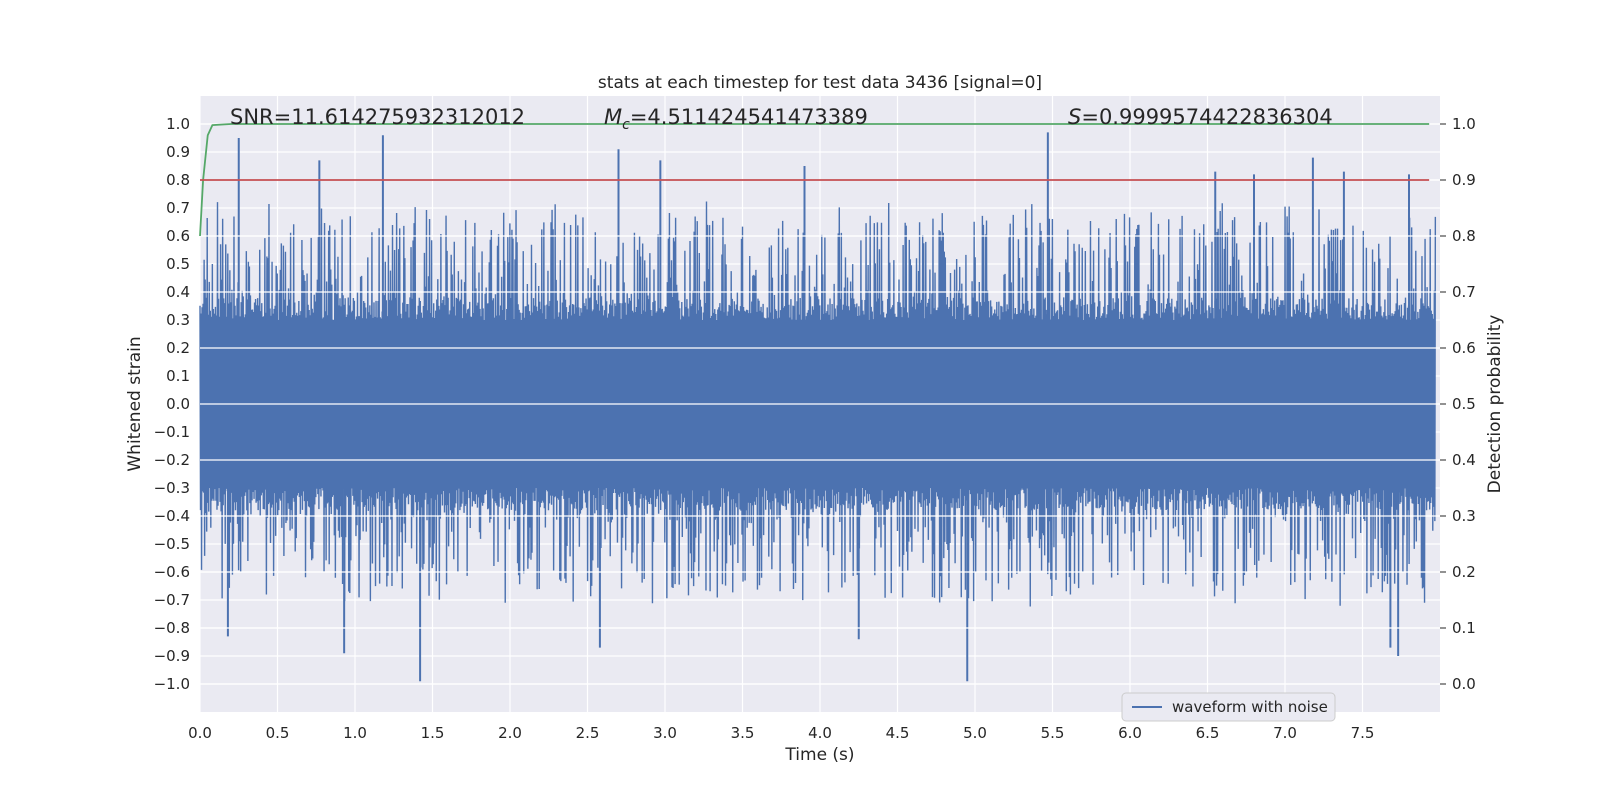  Describe the element at coordinates (172, 488) in the screenshot. I see `left-y-tick-label: −0.3` at that location.